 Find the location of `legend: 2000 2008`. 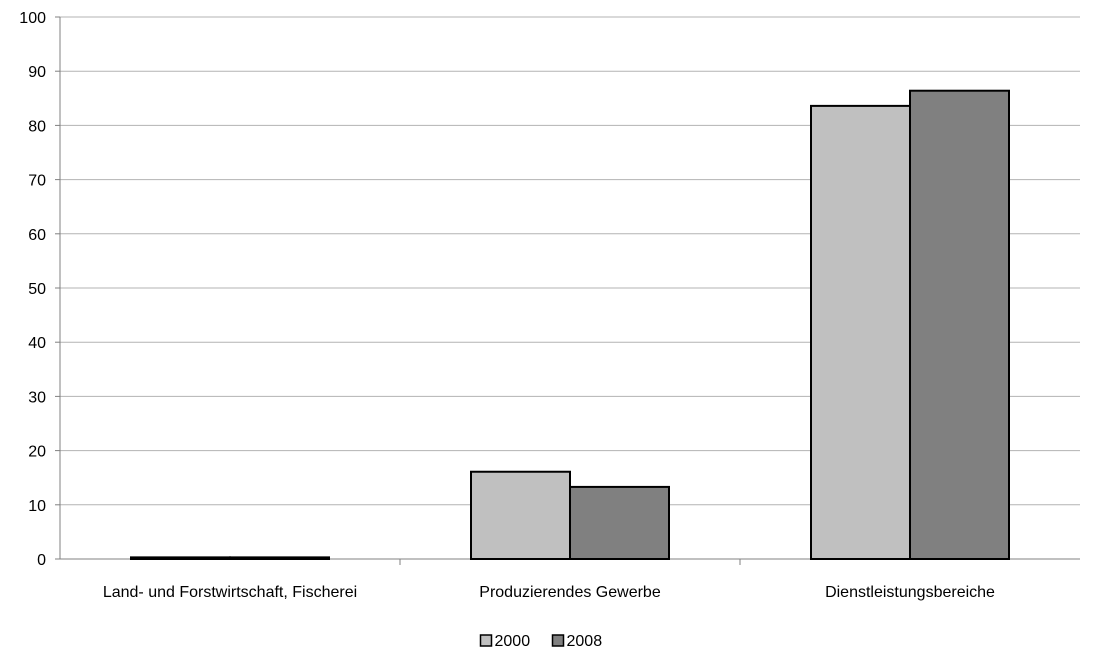

legend: 2000 2008 is located at coordinates (541, 641).